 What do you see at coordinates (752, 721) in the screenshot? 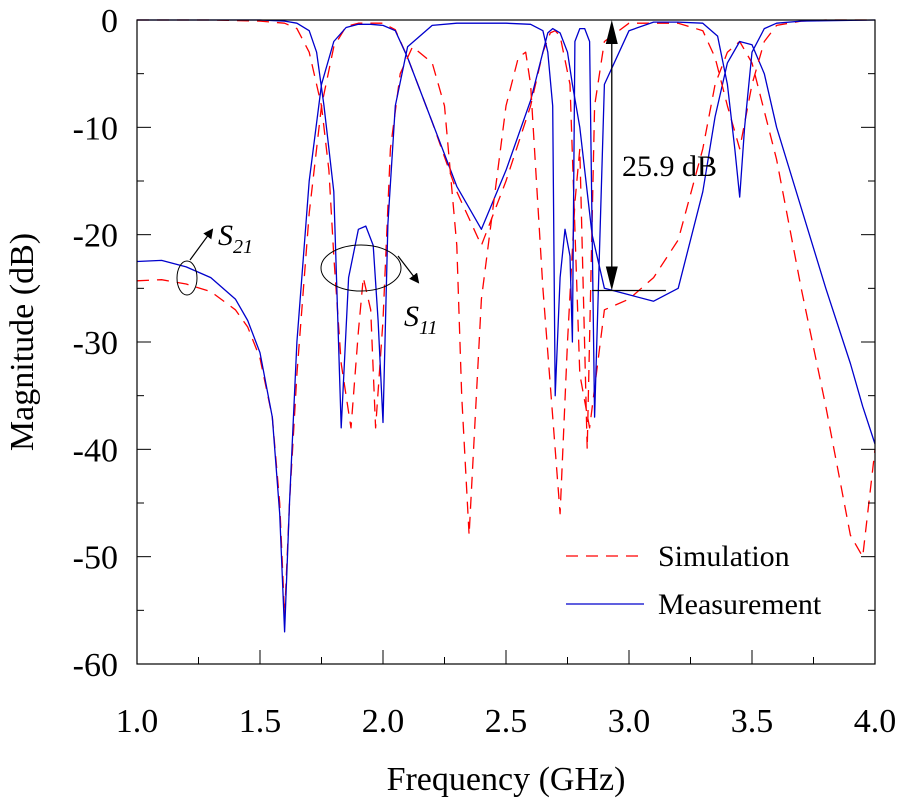
I see `x-tick-label: 3.5` at bounding box center [752, 721].